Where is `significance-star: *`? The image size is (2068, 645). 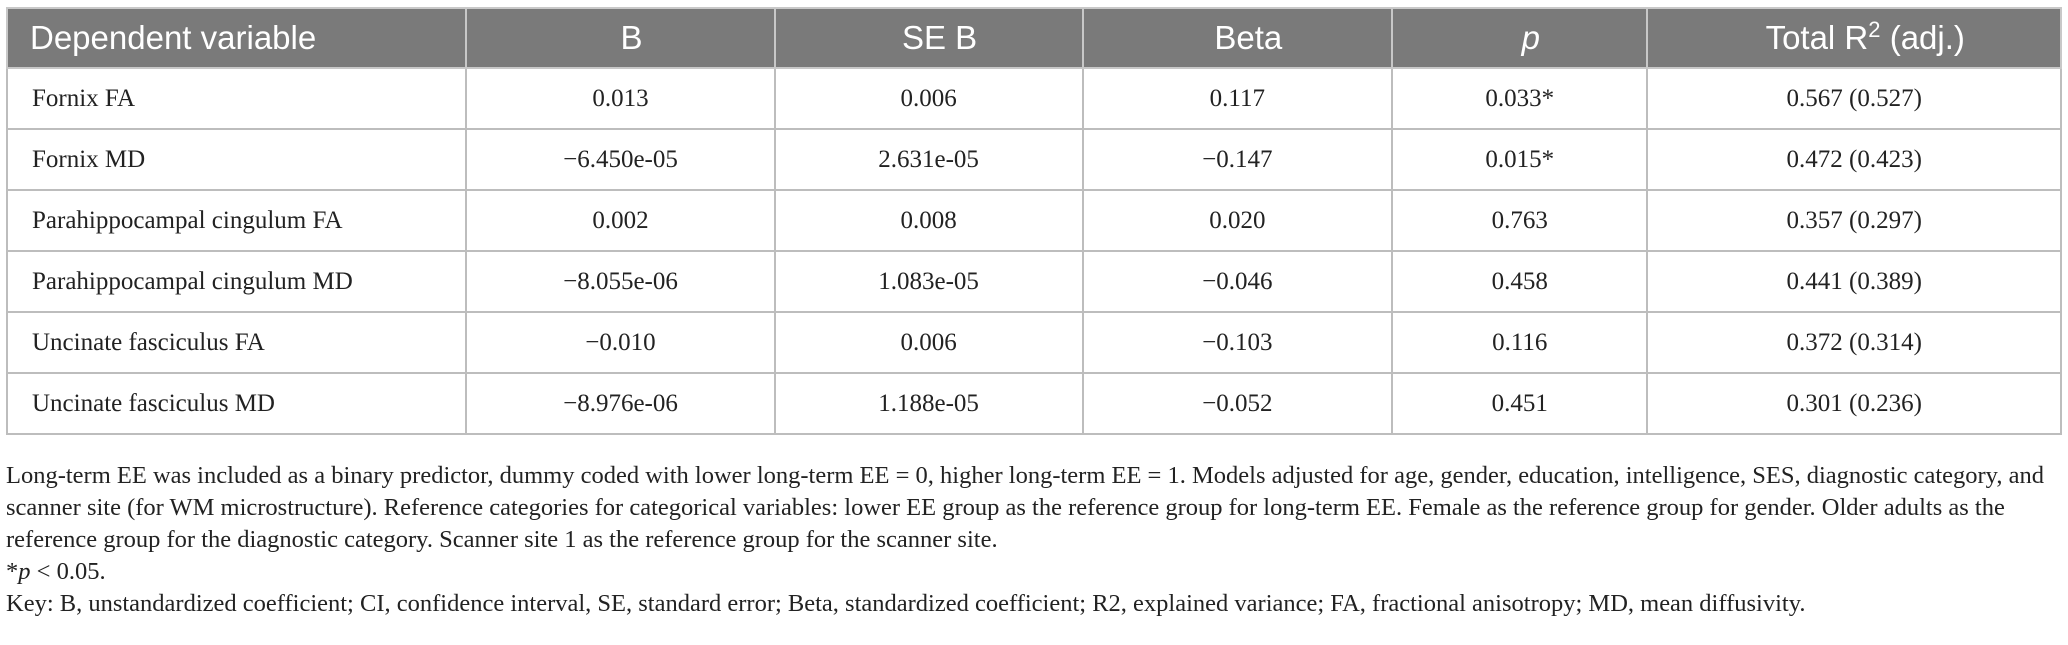
significance-star: * is located at coordinates (12, 571).